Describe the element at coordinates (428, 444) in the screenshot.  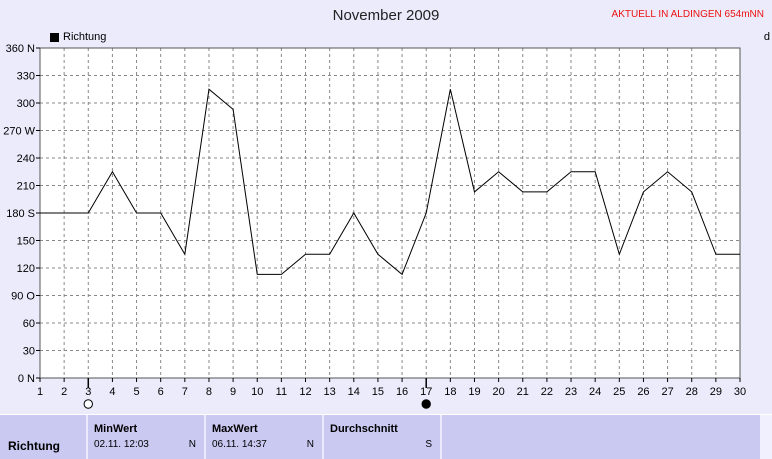
I see `avg-direction: S` at that location.